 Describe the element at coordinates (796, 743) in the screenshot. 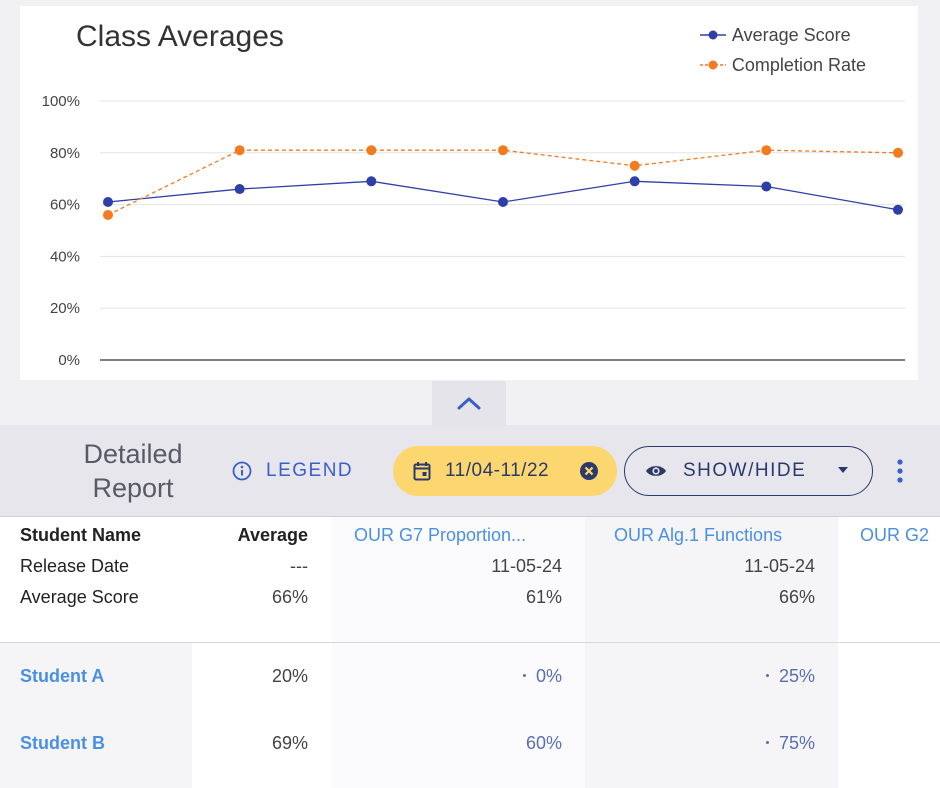

I see `score-value: 75%` at that location.